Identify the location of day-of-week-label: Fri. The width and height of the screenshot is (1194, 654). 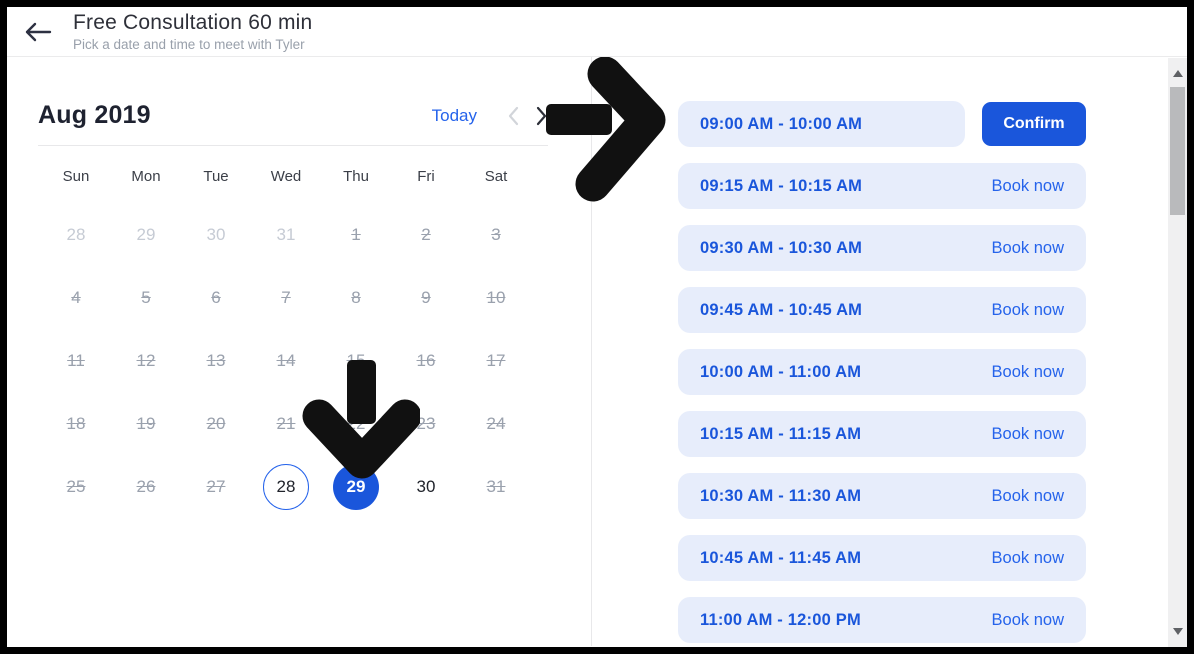
(426, 176).